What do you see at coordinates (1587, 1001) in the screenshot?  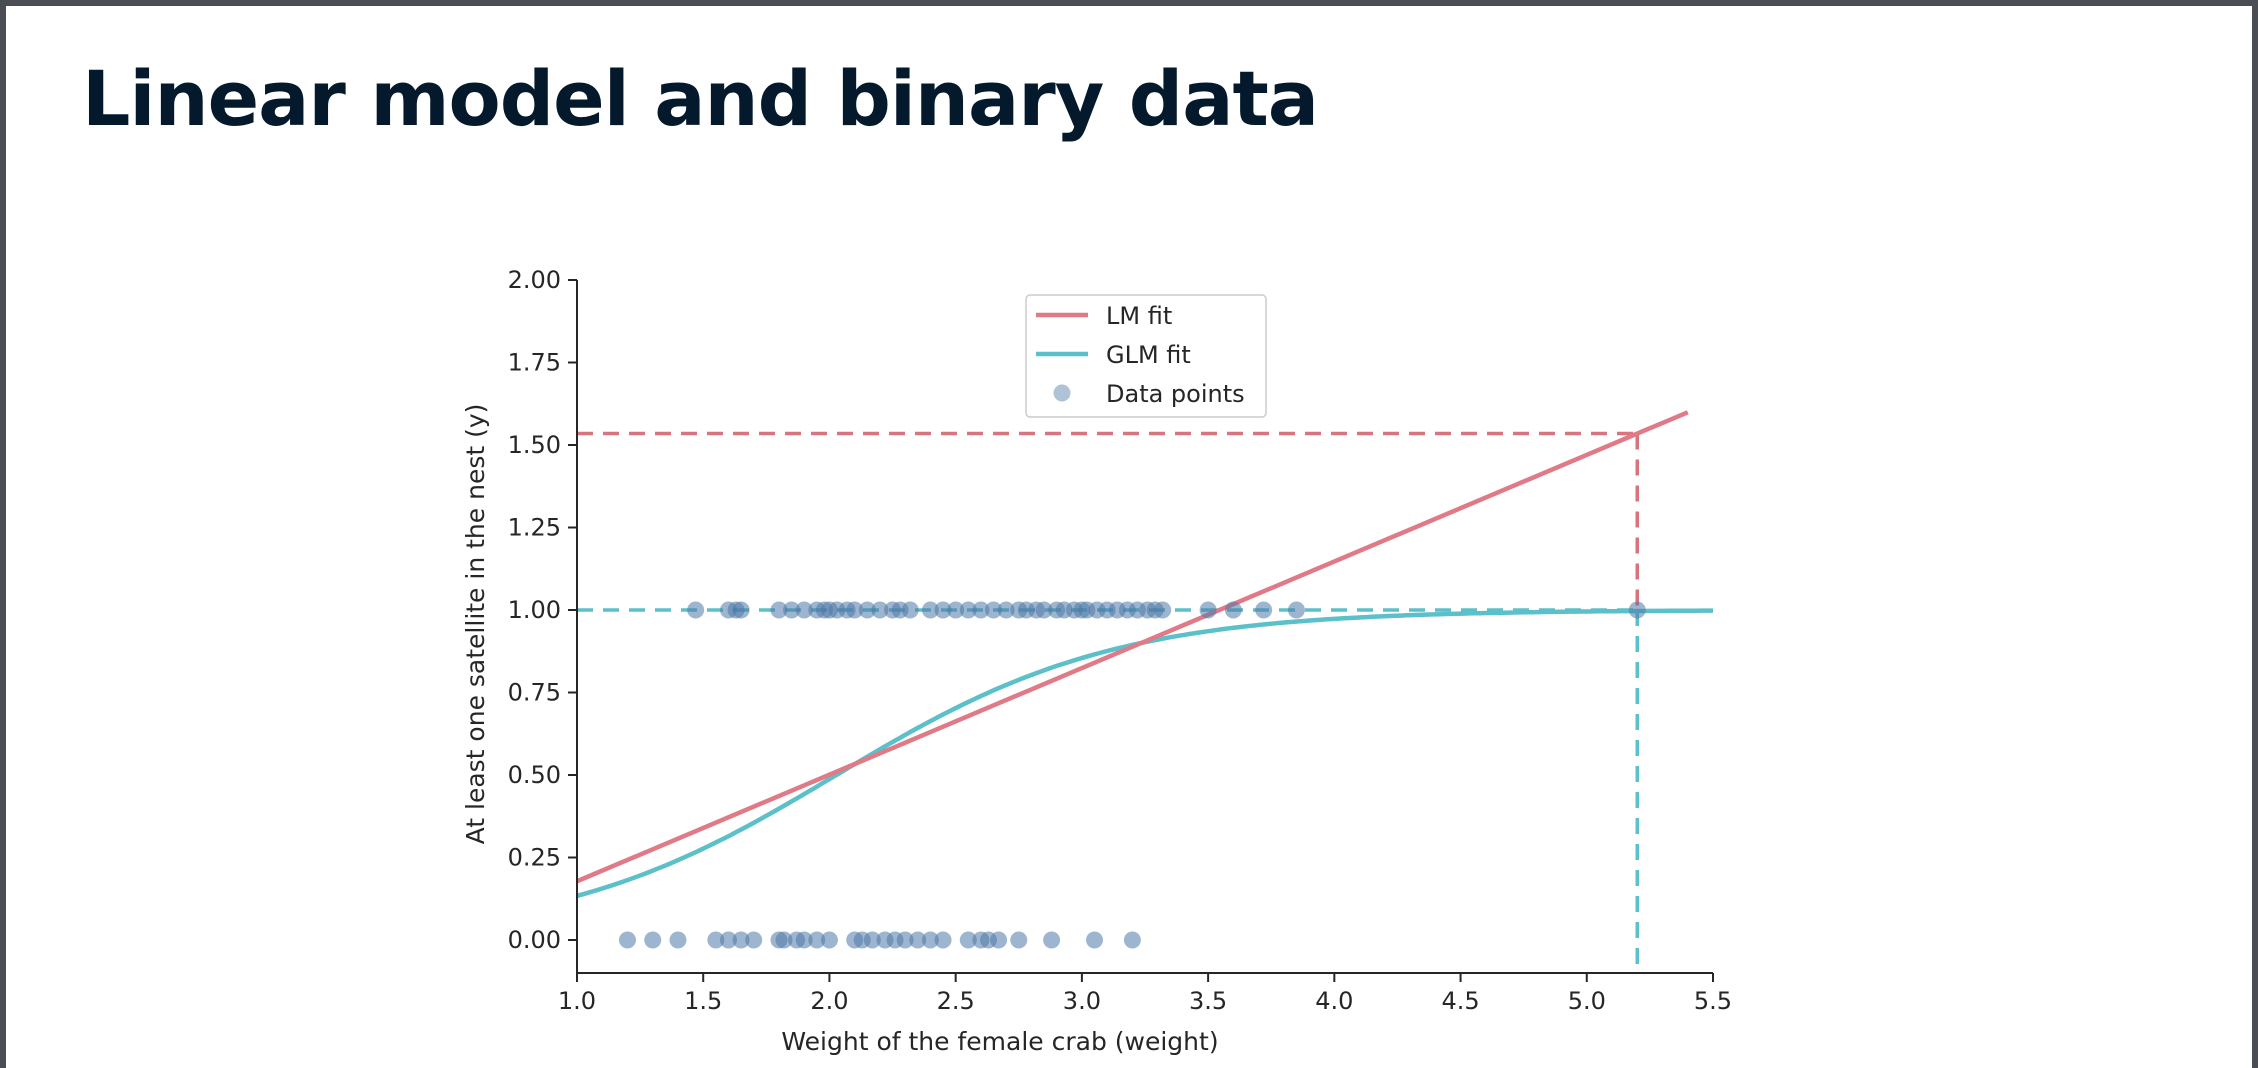 I see `x-tick-label: 5.0` at bounding box center [1587, 1001].